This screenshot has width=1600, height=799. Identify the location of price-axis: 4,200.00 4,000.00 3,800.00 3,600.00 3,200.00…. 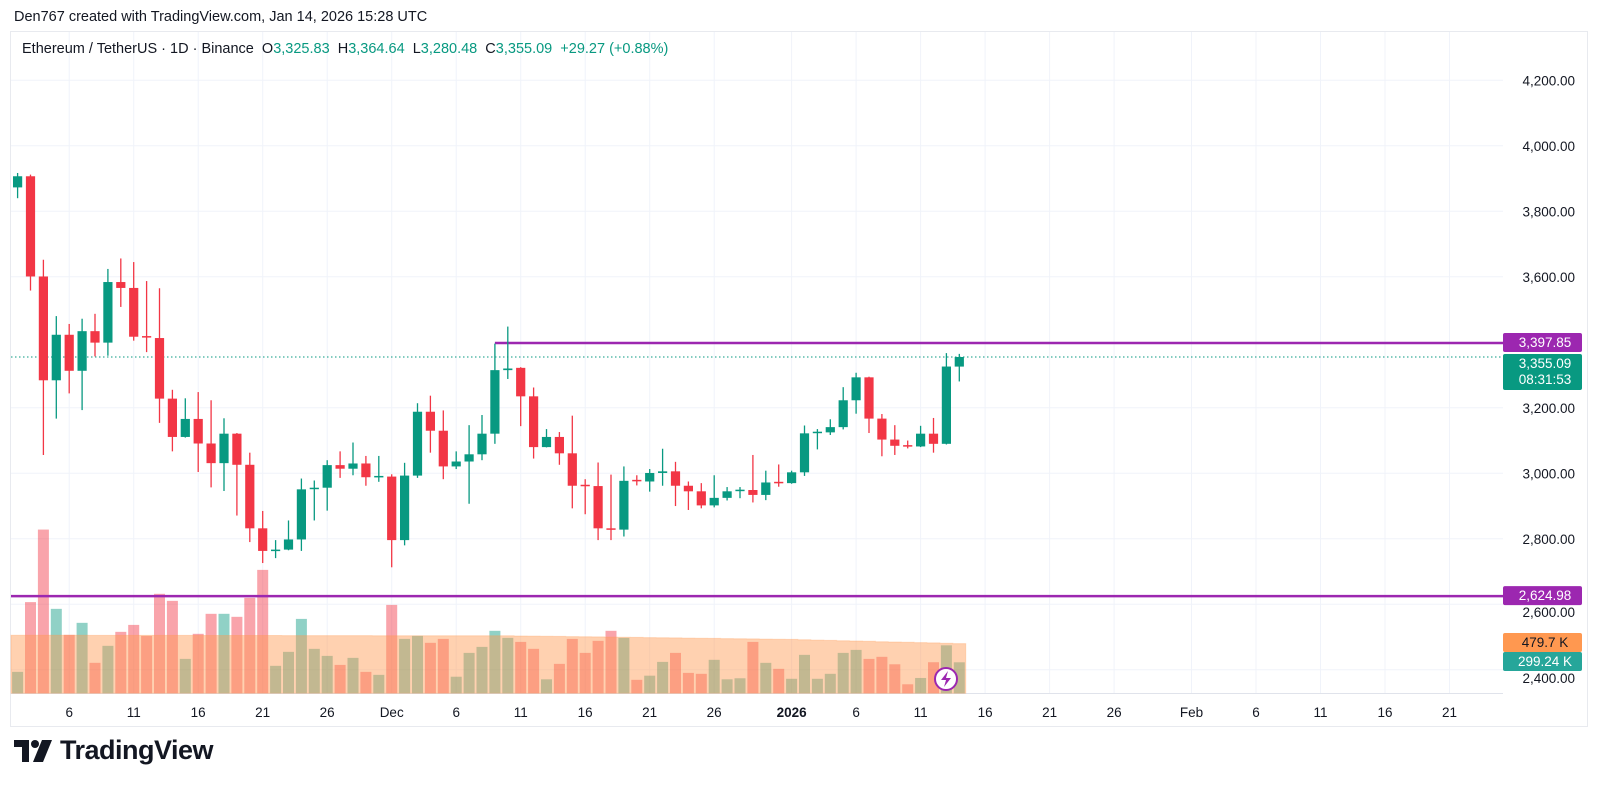
(1548, 379).